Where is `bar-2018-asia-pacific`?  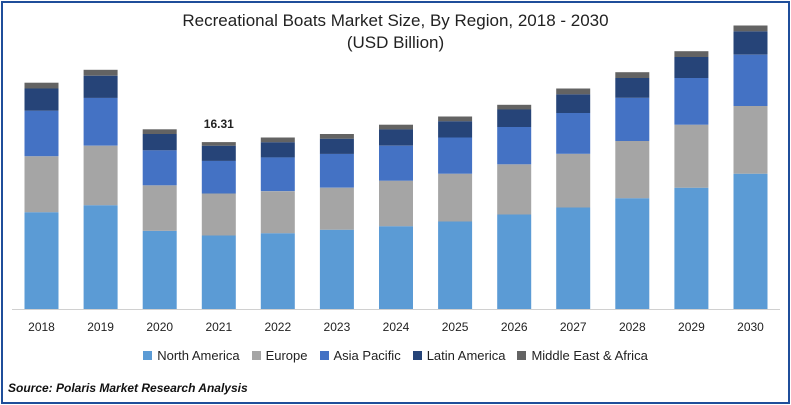
bar-2018-asia-pacific is located at coordinates (41, 133).